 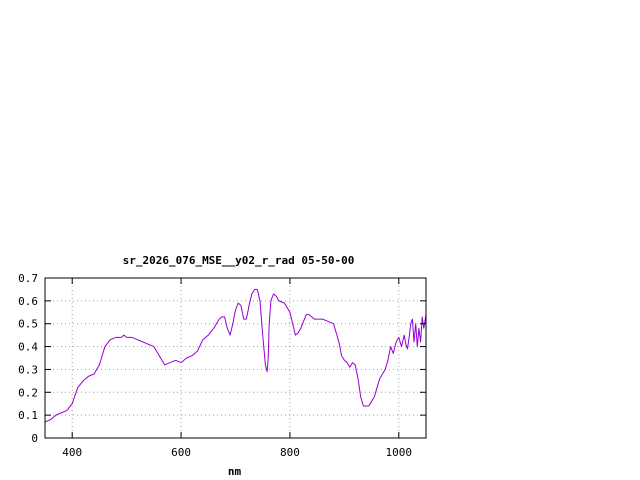 I want to click on x-tick-label: 800, so click(x=290, y=452).